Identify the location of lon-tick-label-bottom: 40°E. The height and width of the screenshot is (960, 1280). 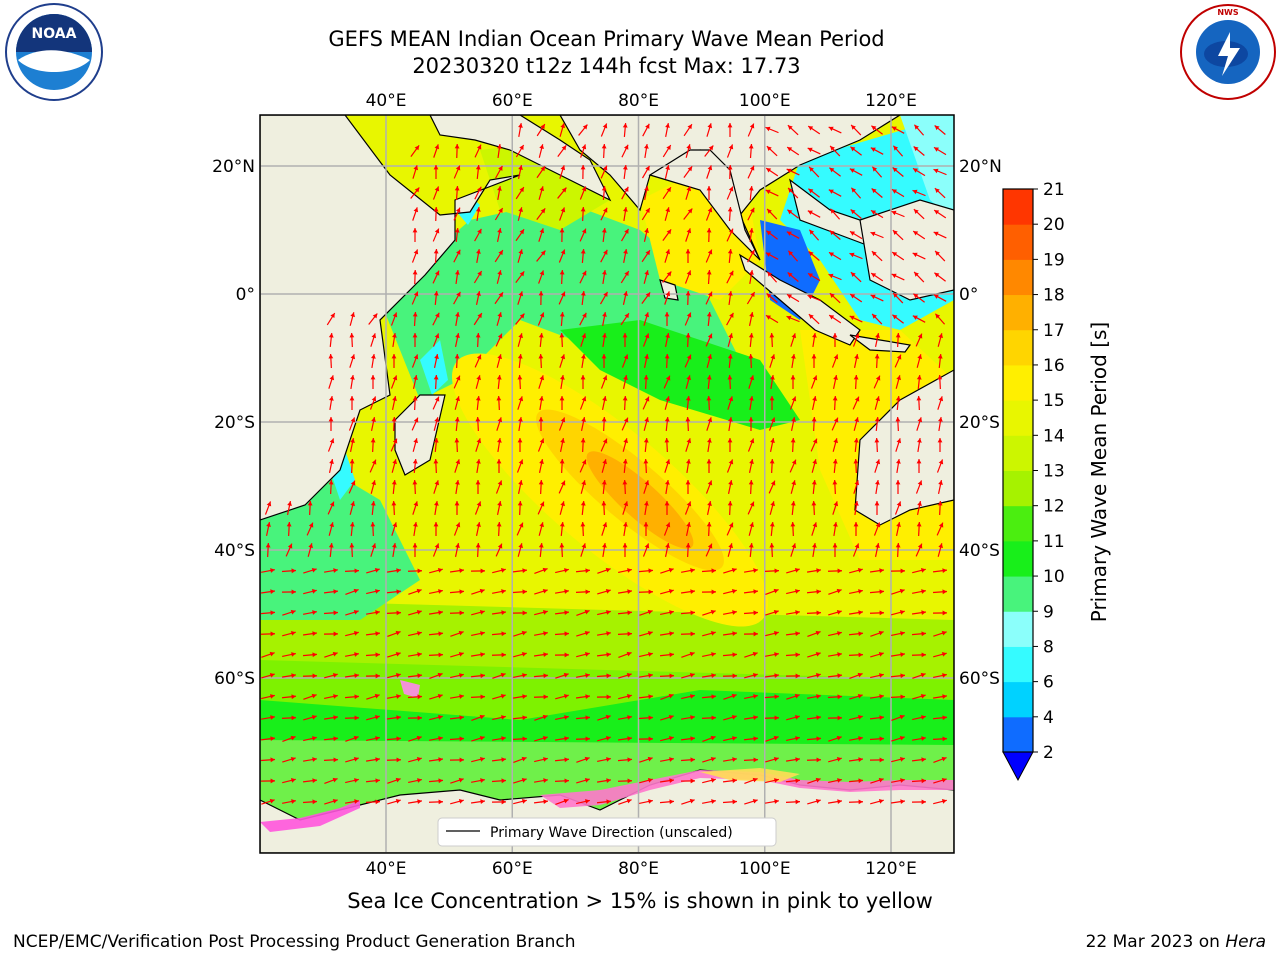
(386, 869).